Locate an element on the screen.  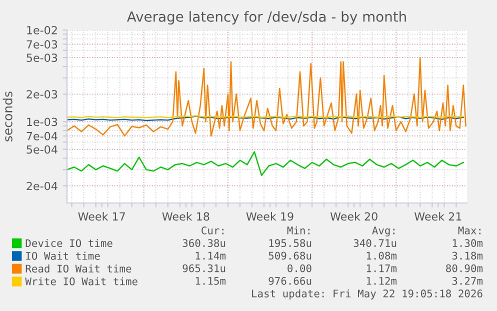
y-tick-label: 7e-04 is located at coordinates (42, 136).